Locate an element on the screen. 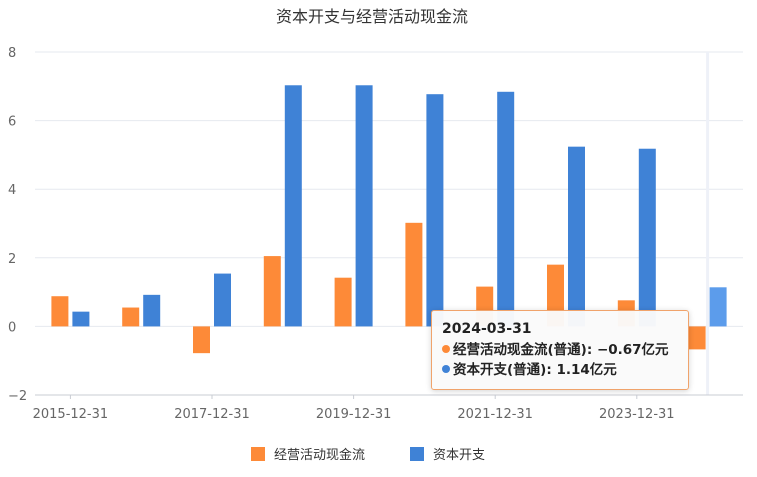  y-tick-label: −2 is located at coordinates (17, 396).